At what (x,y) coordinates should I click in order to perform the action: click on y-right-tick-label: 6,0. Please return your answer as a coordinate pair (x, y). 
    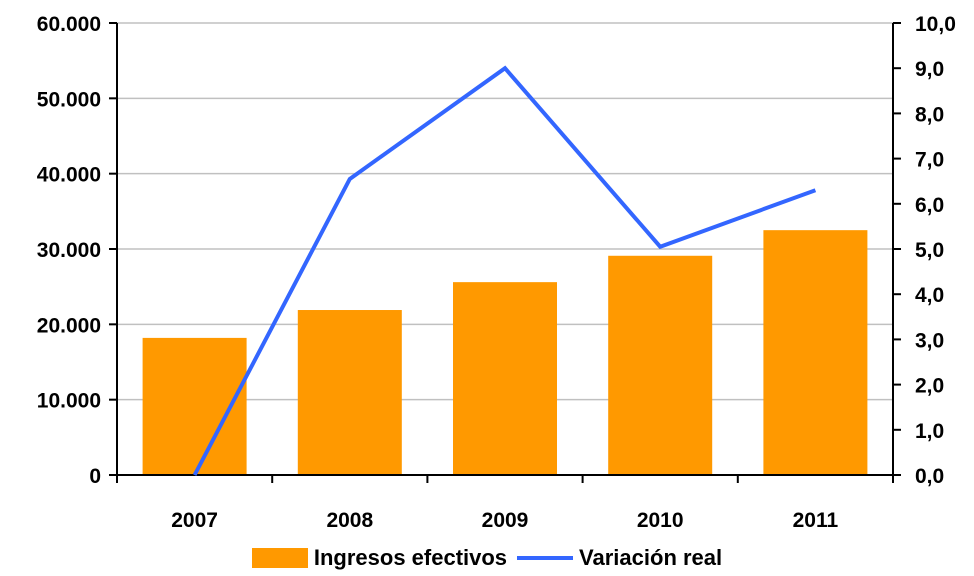
    Looking at the image, I should click on (929, 205).